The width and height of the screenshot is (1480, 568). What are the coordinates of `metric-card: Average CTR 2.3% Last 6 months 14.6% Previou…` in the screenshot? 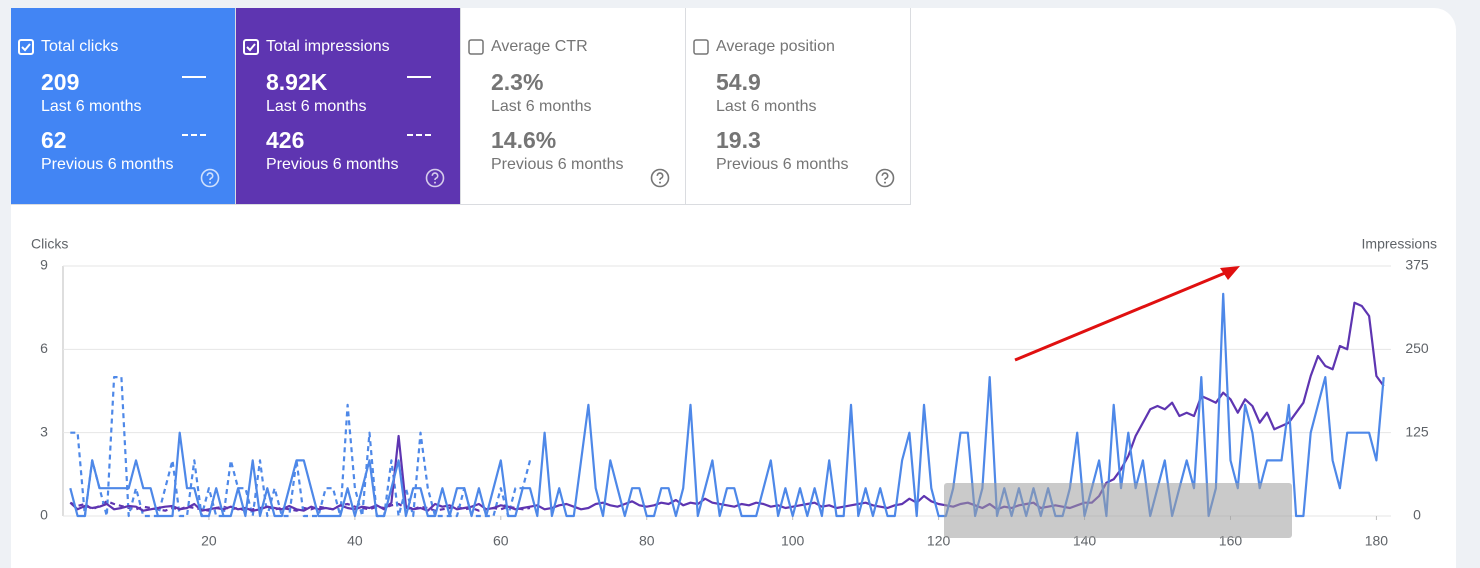 It's located at (573, 106).